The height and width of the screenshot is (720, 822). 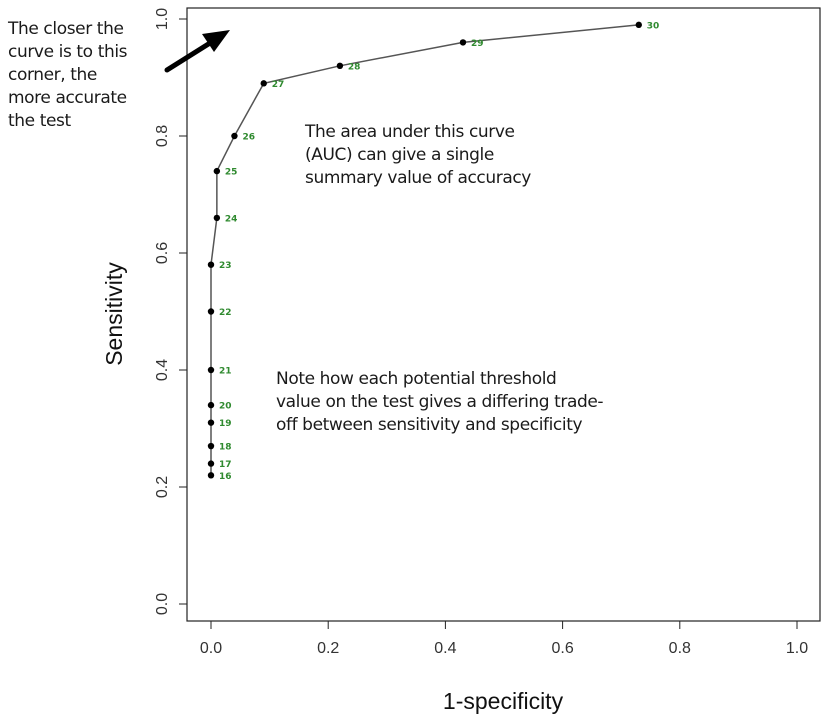 What do you see at coordinates (225, 424) in the screenshot?
I see `roc-point-label: 19` at bounding box center [225, 424].